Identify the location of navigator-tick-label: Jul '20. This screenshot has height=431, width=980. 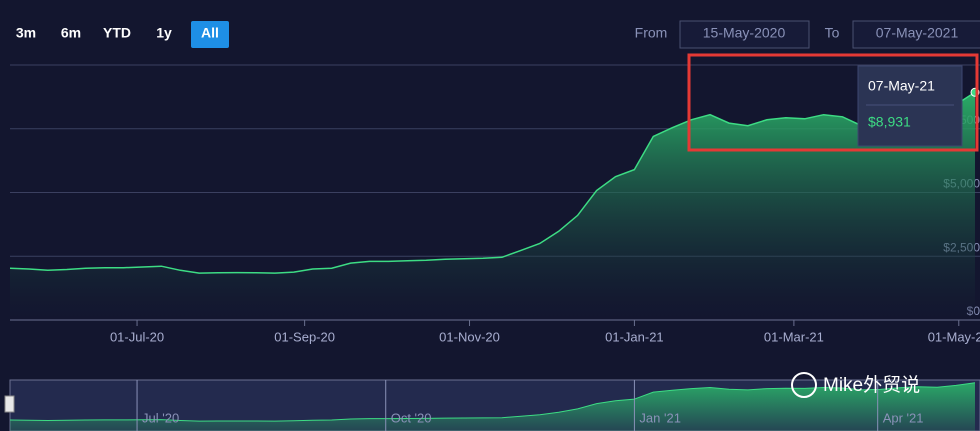
(160, 417).